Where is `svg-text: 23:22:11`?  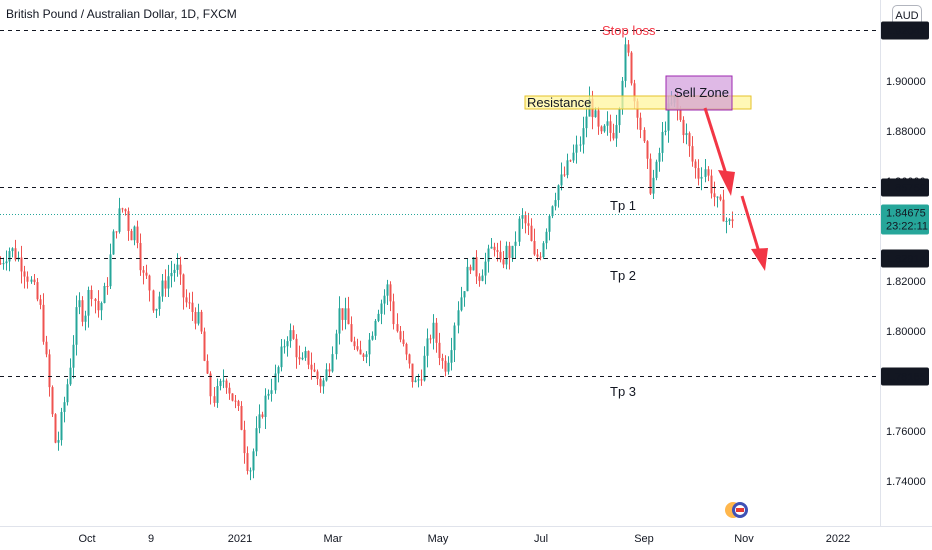 svg-text: 23:22:11 is located at coordinates (907, 227).